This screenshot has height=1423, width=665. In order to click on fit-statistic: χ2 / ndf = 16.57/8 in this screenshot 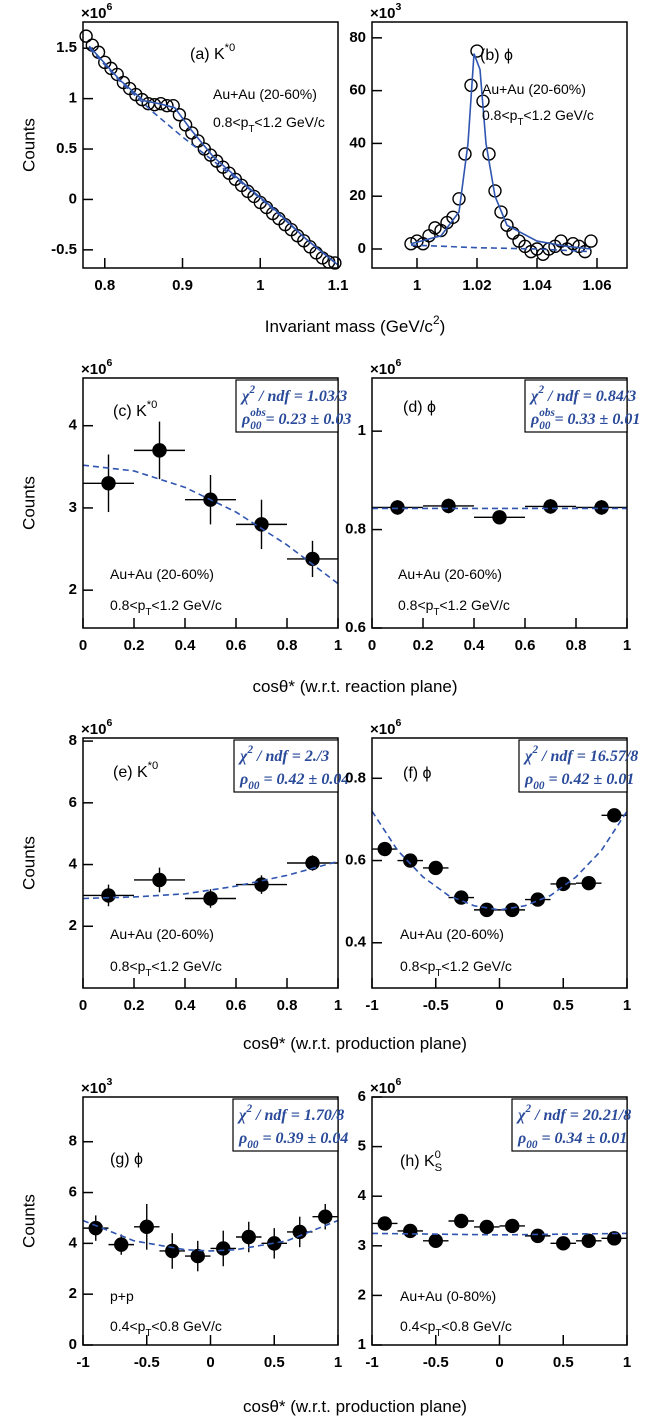, I will do `click(580, 754)`.